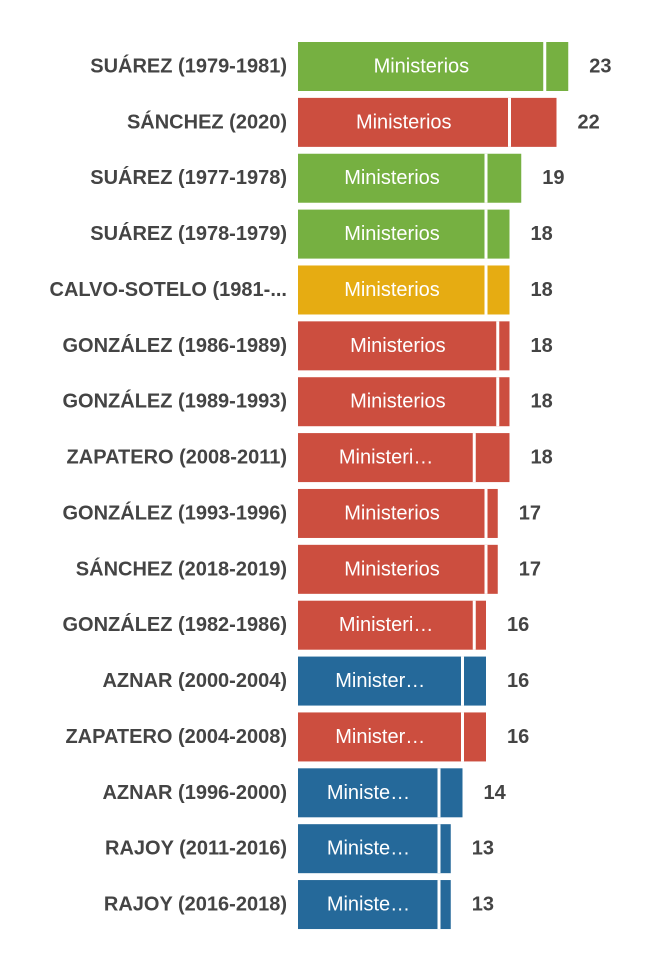 The height and width of the screenshot is (965, 656). What do you see at coordinates (188, 177) in the screenshot?
I see `row-label: SUÁREZ (1977-1978)` at bounding box center [188, 177].